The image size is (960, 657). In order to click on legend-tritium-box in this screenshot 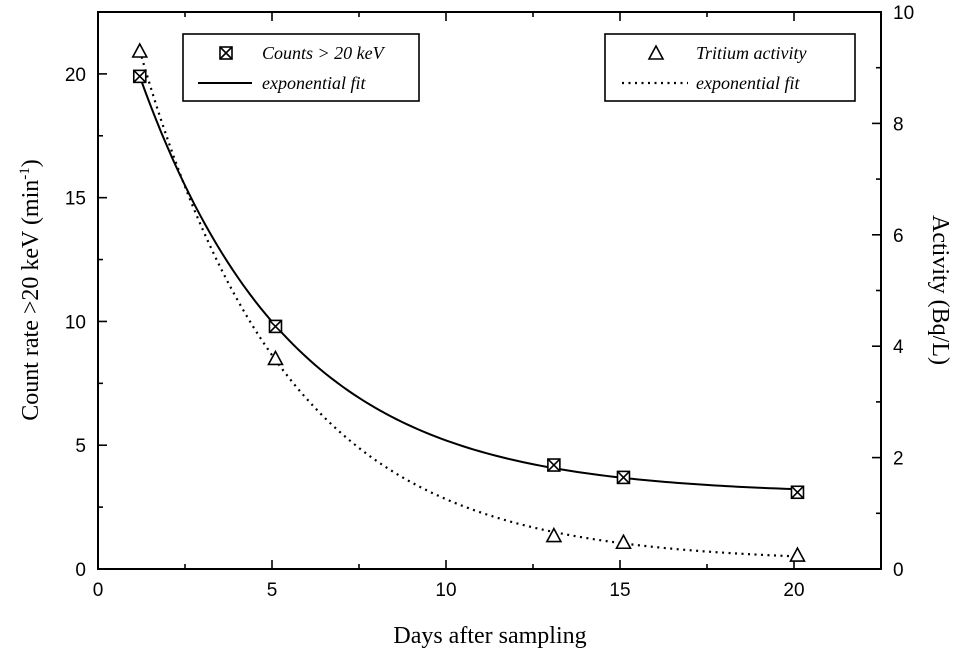, I will do `click(730, 67)`.